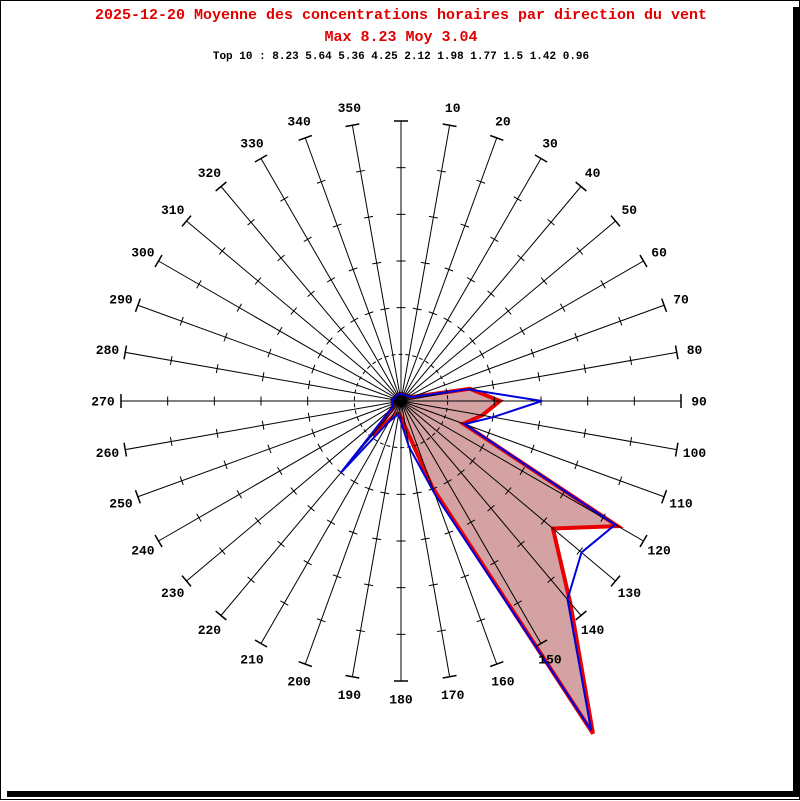  Describe the element at coordinates (629, 210) in the screenshot. I see `direction-label-50: 50` at that location.